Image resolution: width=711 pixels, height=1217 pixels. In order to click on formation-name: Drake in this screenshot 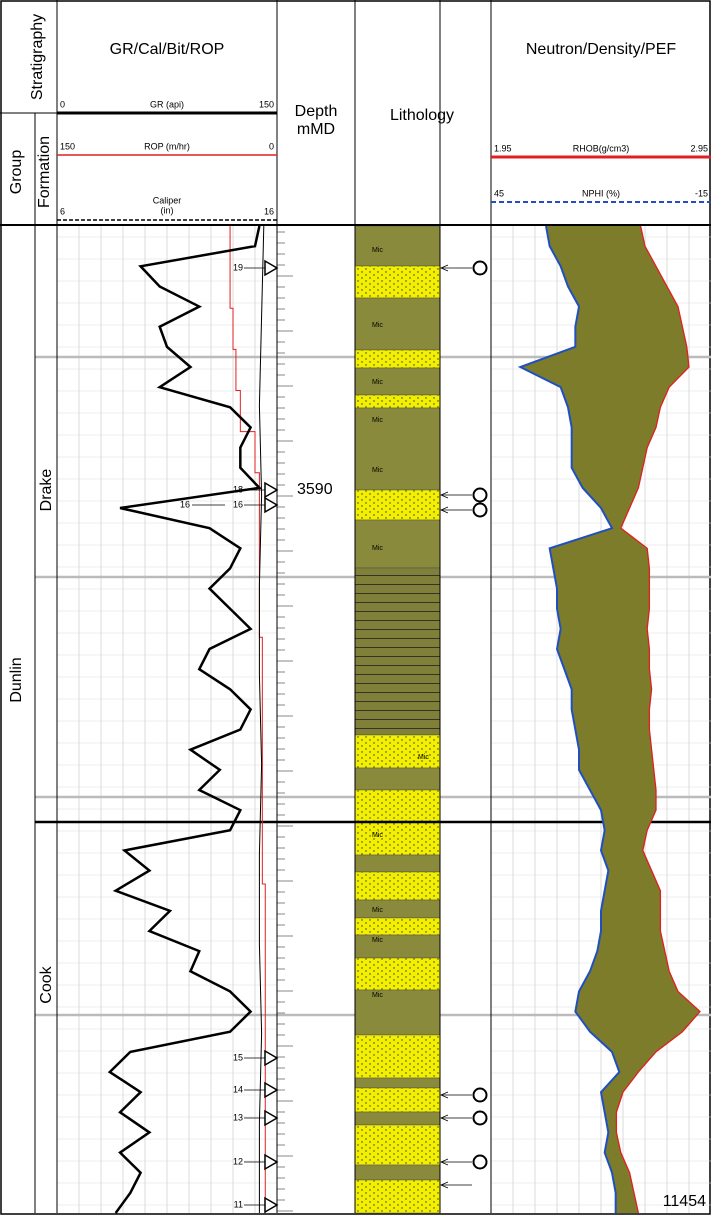, I will do `click(46, 490)`.